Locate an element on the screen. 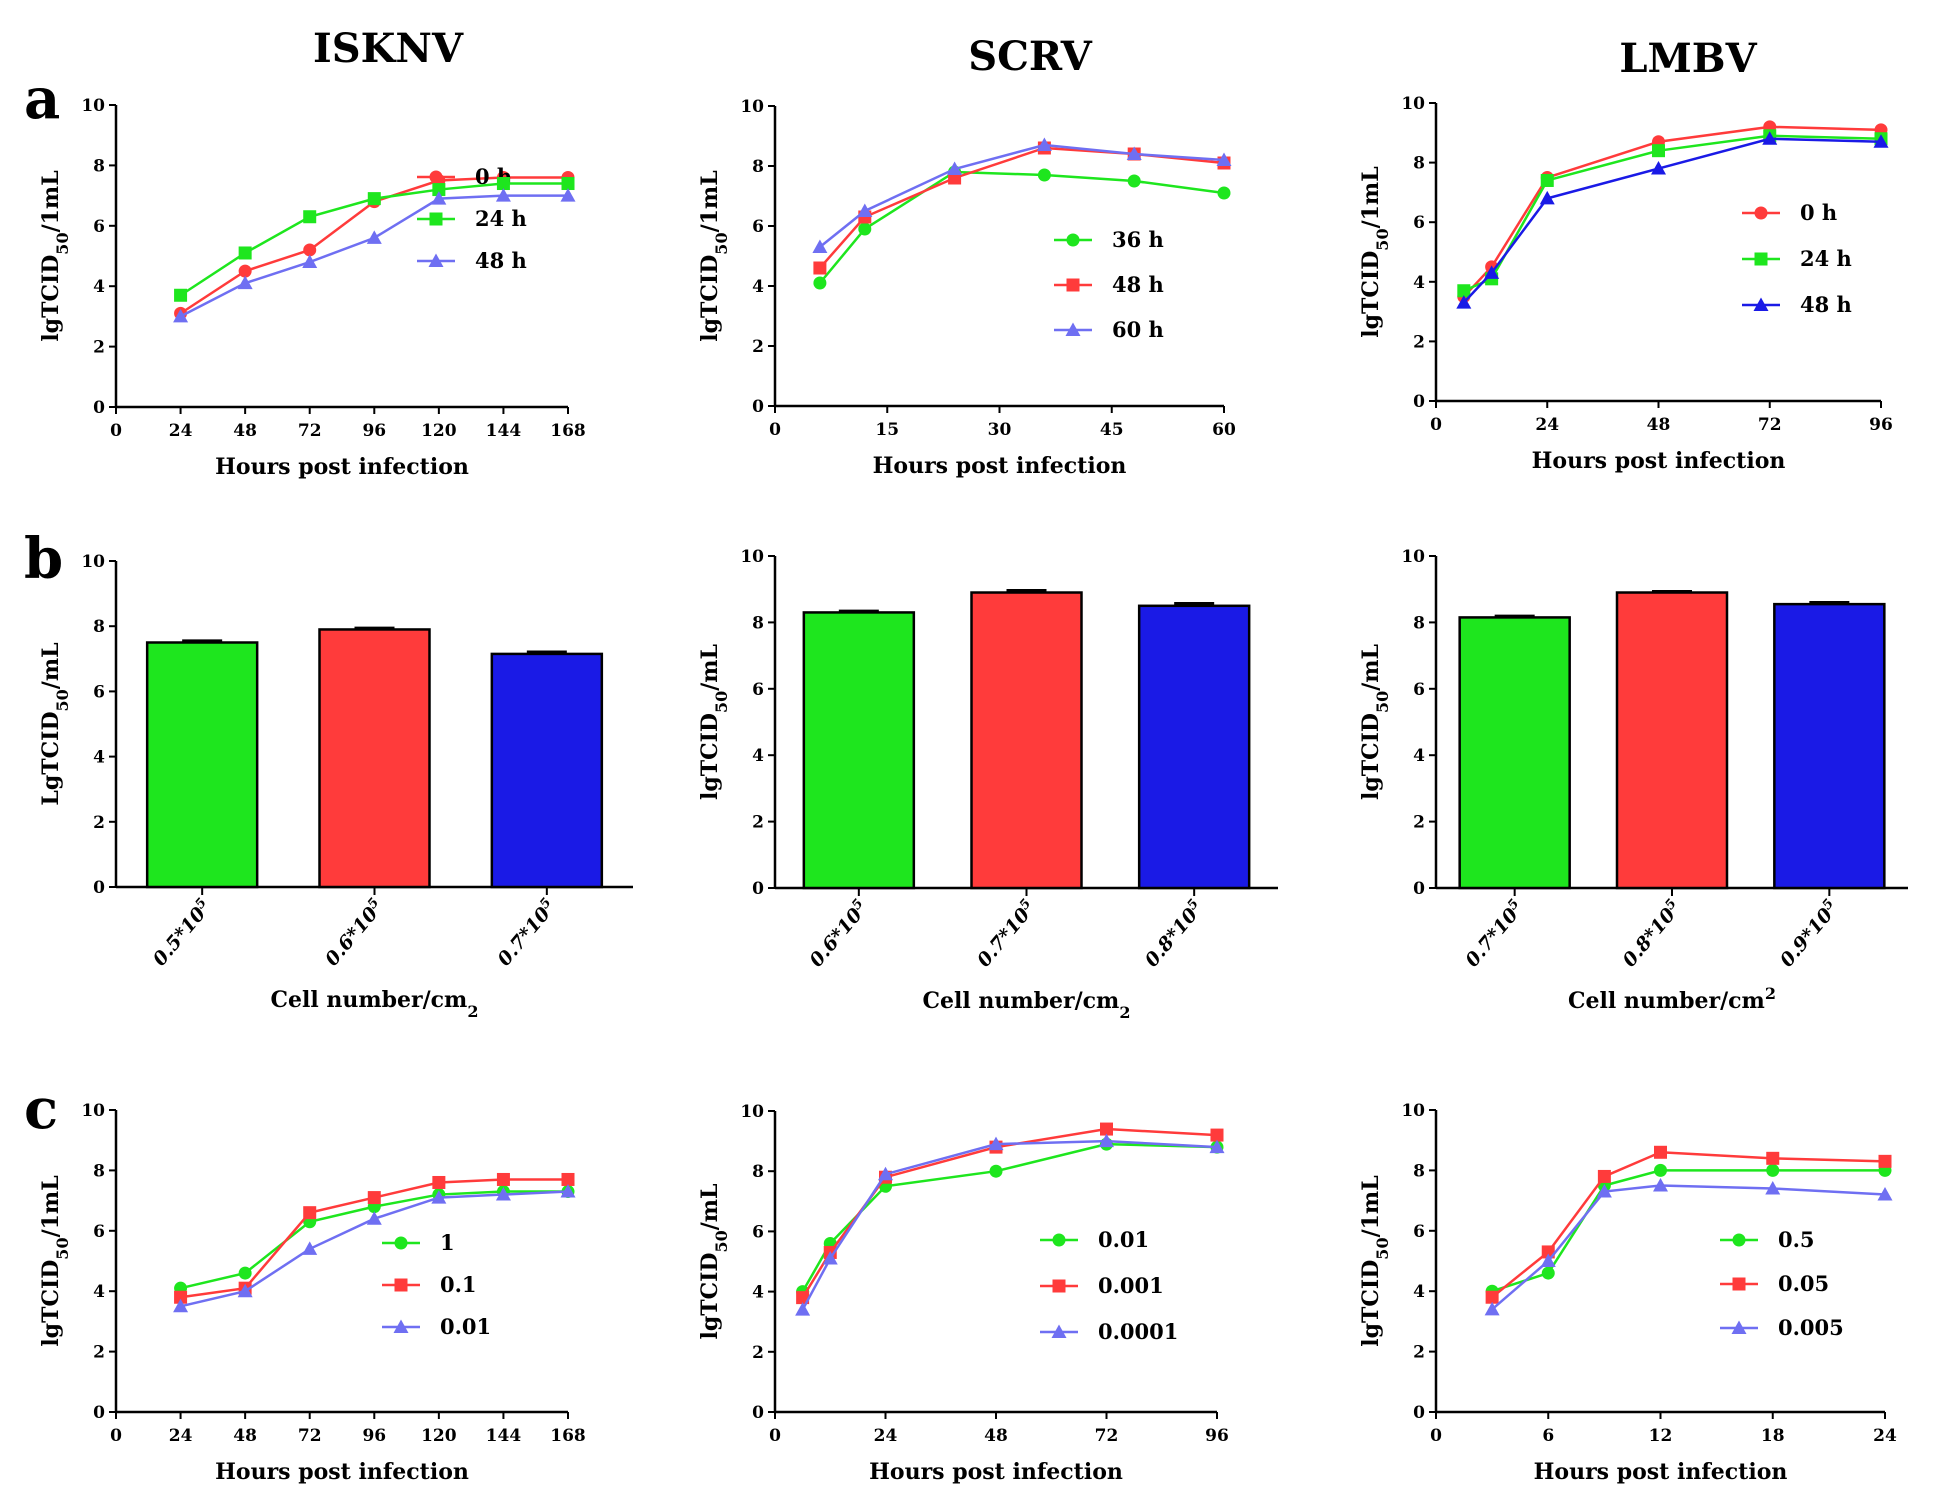 This screenshot has height=1502, width=1952. series-0.005 is located at coordinates (1688, 1247).